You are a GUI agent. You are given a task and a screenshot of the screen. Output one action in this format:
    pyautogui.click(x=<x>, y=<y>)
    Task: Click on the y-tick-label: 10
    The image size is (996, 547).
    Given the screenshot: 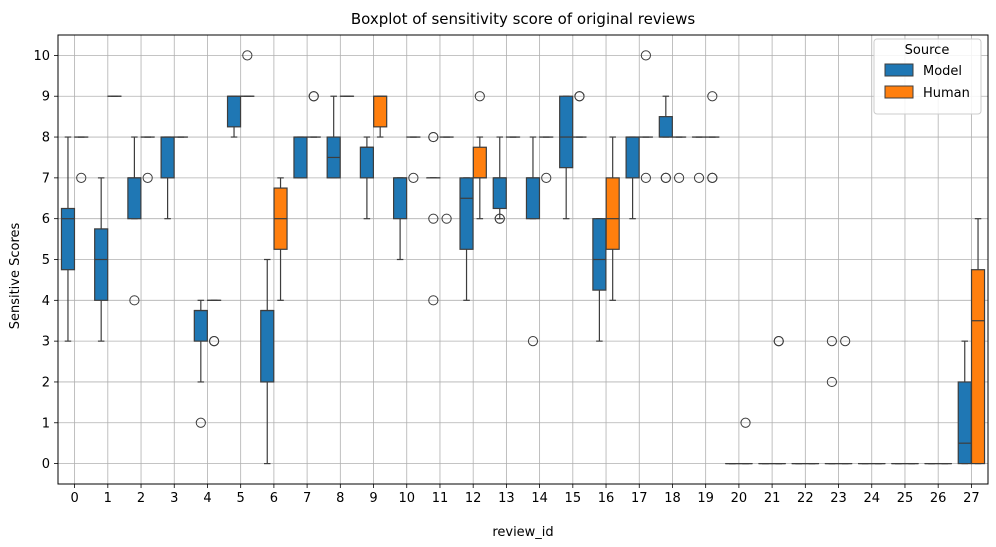 What is the action you would take?
    pyautogui.click(x=41, y=56)
    